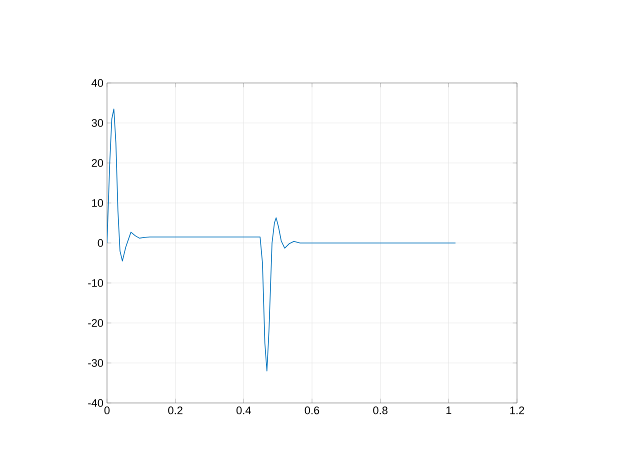 The image size is (617, 476). I want to click on y-tick-label: -40, so click(96, 403).